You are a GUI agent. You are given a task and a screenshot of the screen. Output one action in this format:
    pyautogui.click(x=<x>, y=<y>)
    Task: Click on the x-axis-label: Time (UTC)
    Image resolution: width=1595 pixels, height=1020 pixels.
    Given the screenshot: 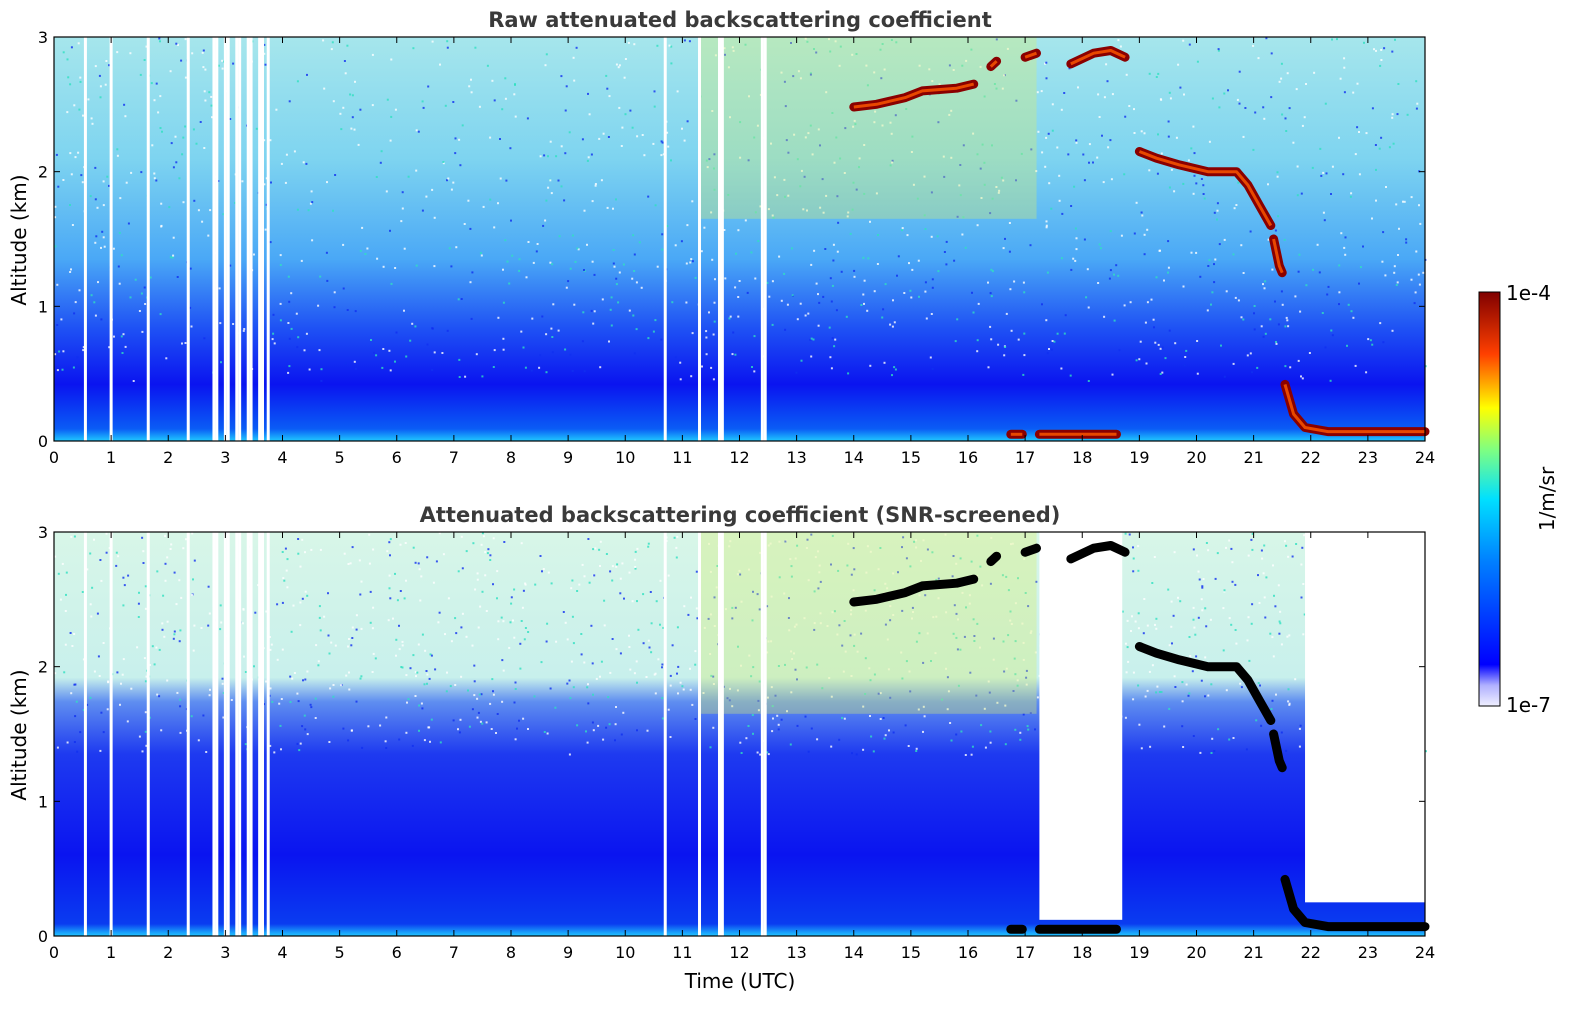 What is the action you would take?
    pyautogui.click(x=740, y=981)
    